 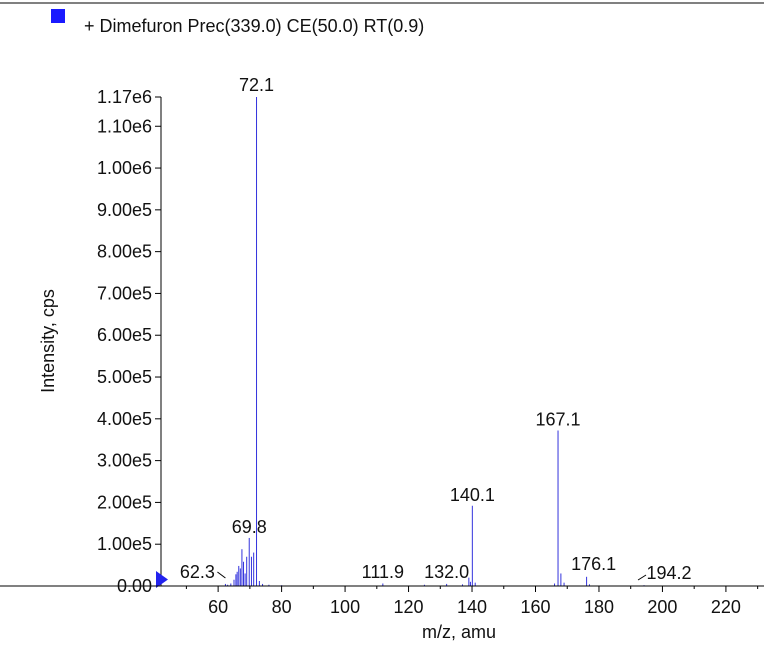 What do you see at coordinates (48, 341) in the screenshot?
I see `y-axis-label: Intensity, cps` at bounding box center [48, 341].